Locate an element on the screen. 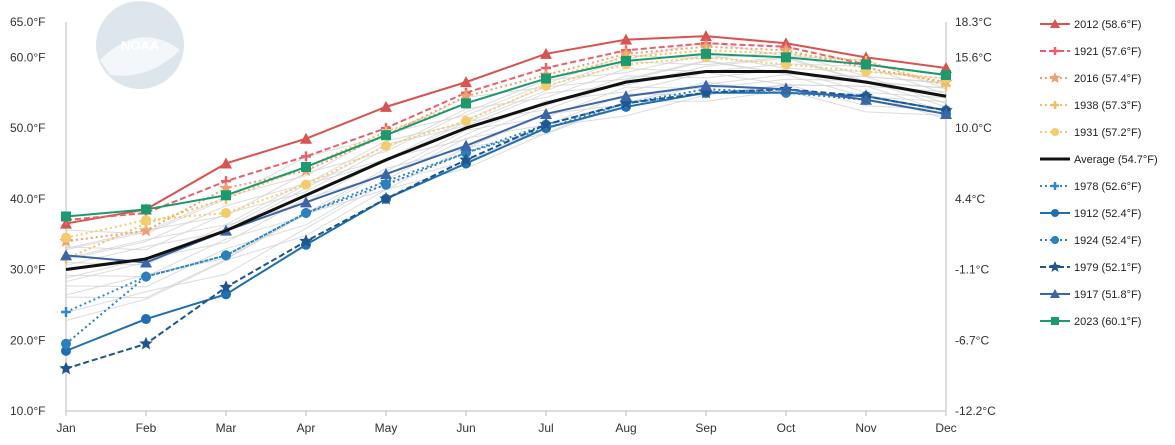 This screenshot has width=1175, height=445. right-tick-label: 4.4°C is located at coordinates (970, 199).